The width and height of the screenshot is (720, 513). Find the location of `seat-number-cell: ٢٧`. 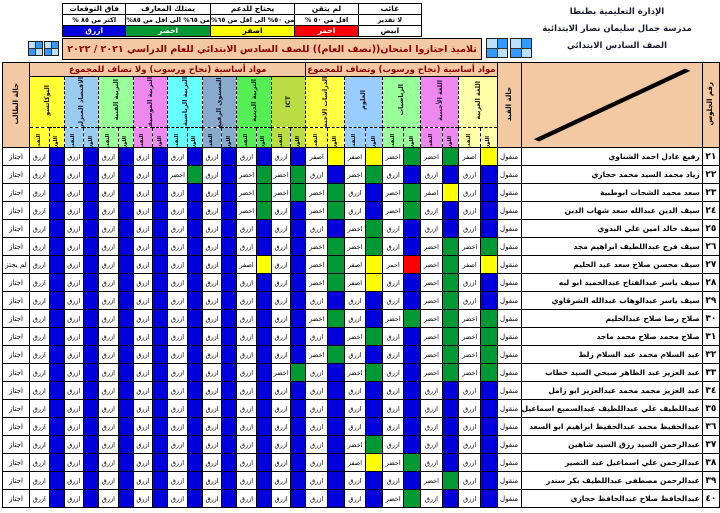

seat-number-cell: ٢٧ is located at coordinates (710, 264).